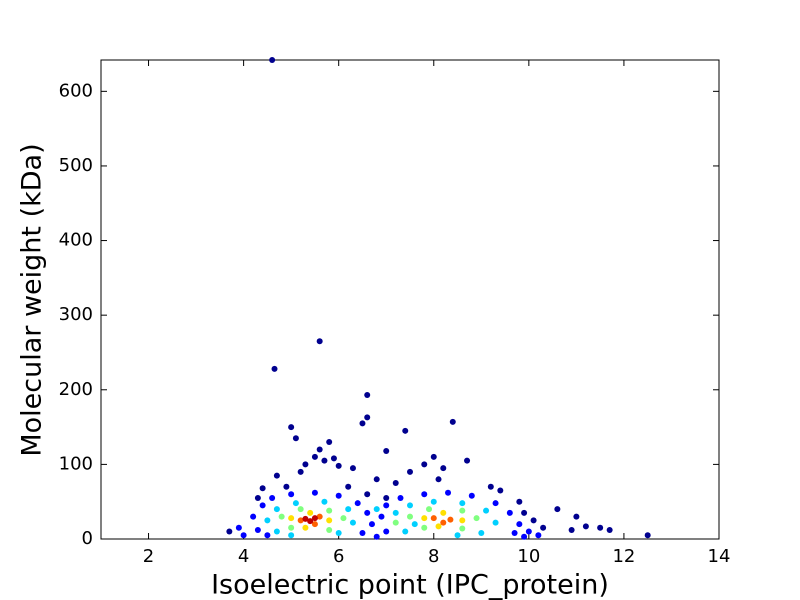 The width and height of the screenshot is (800, 600). I want to click on y-axis-label: Molecular weight (kDa), so click(32, 299).